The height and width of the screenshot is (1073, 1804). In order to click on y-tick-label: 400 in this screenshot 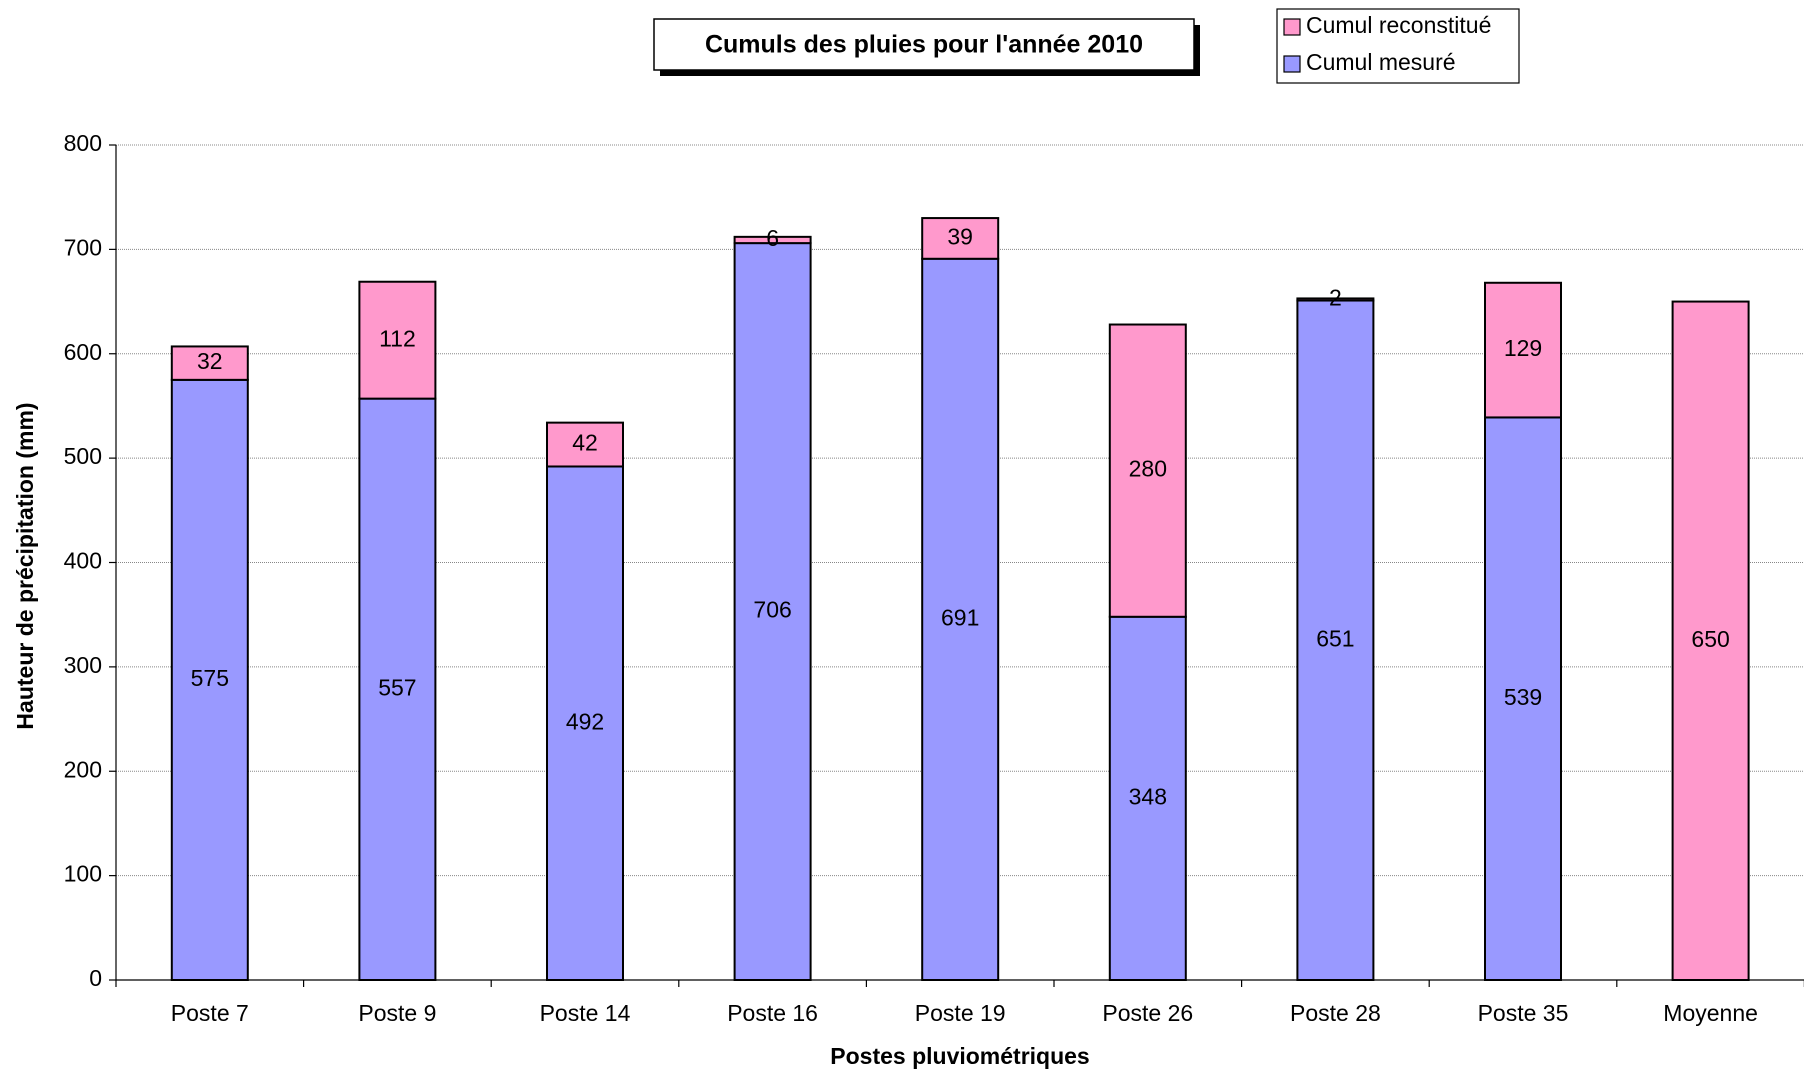, I will do `click(83, 561)`.